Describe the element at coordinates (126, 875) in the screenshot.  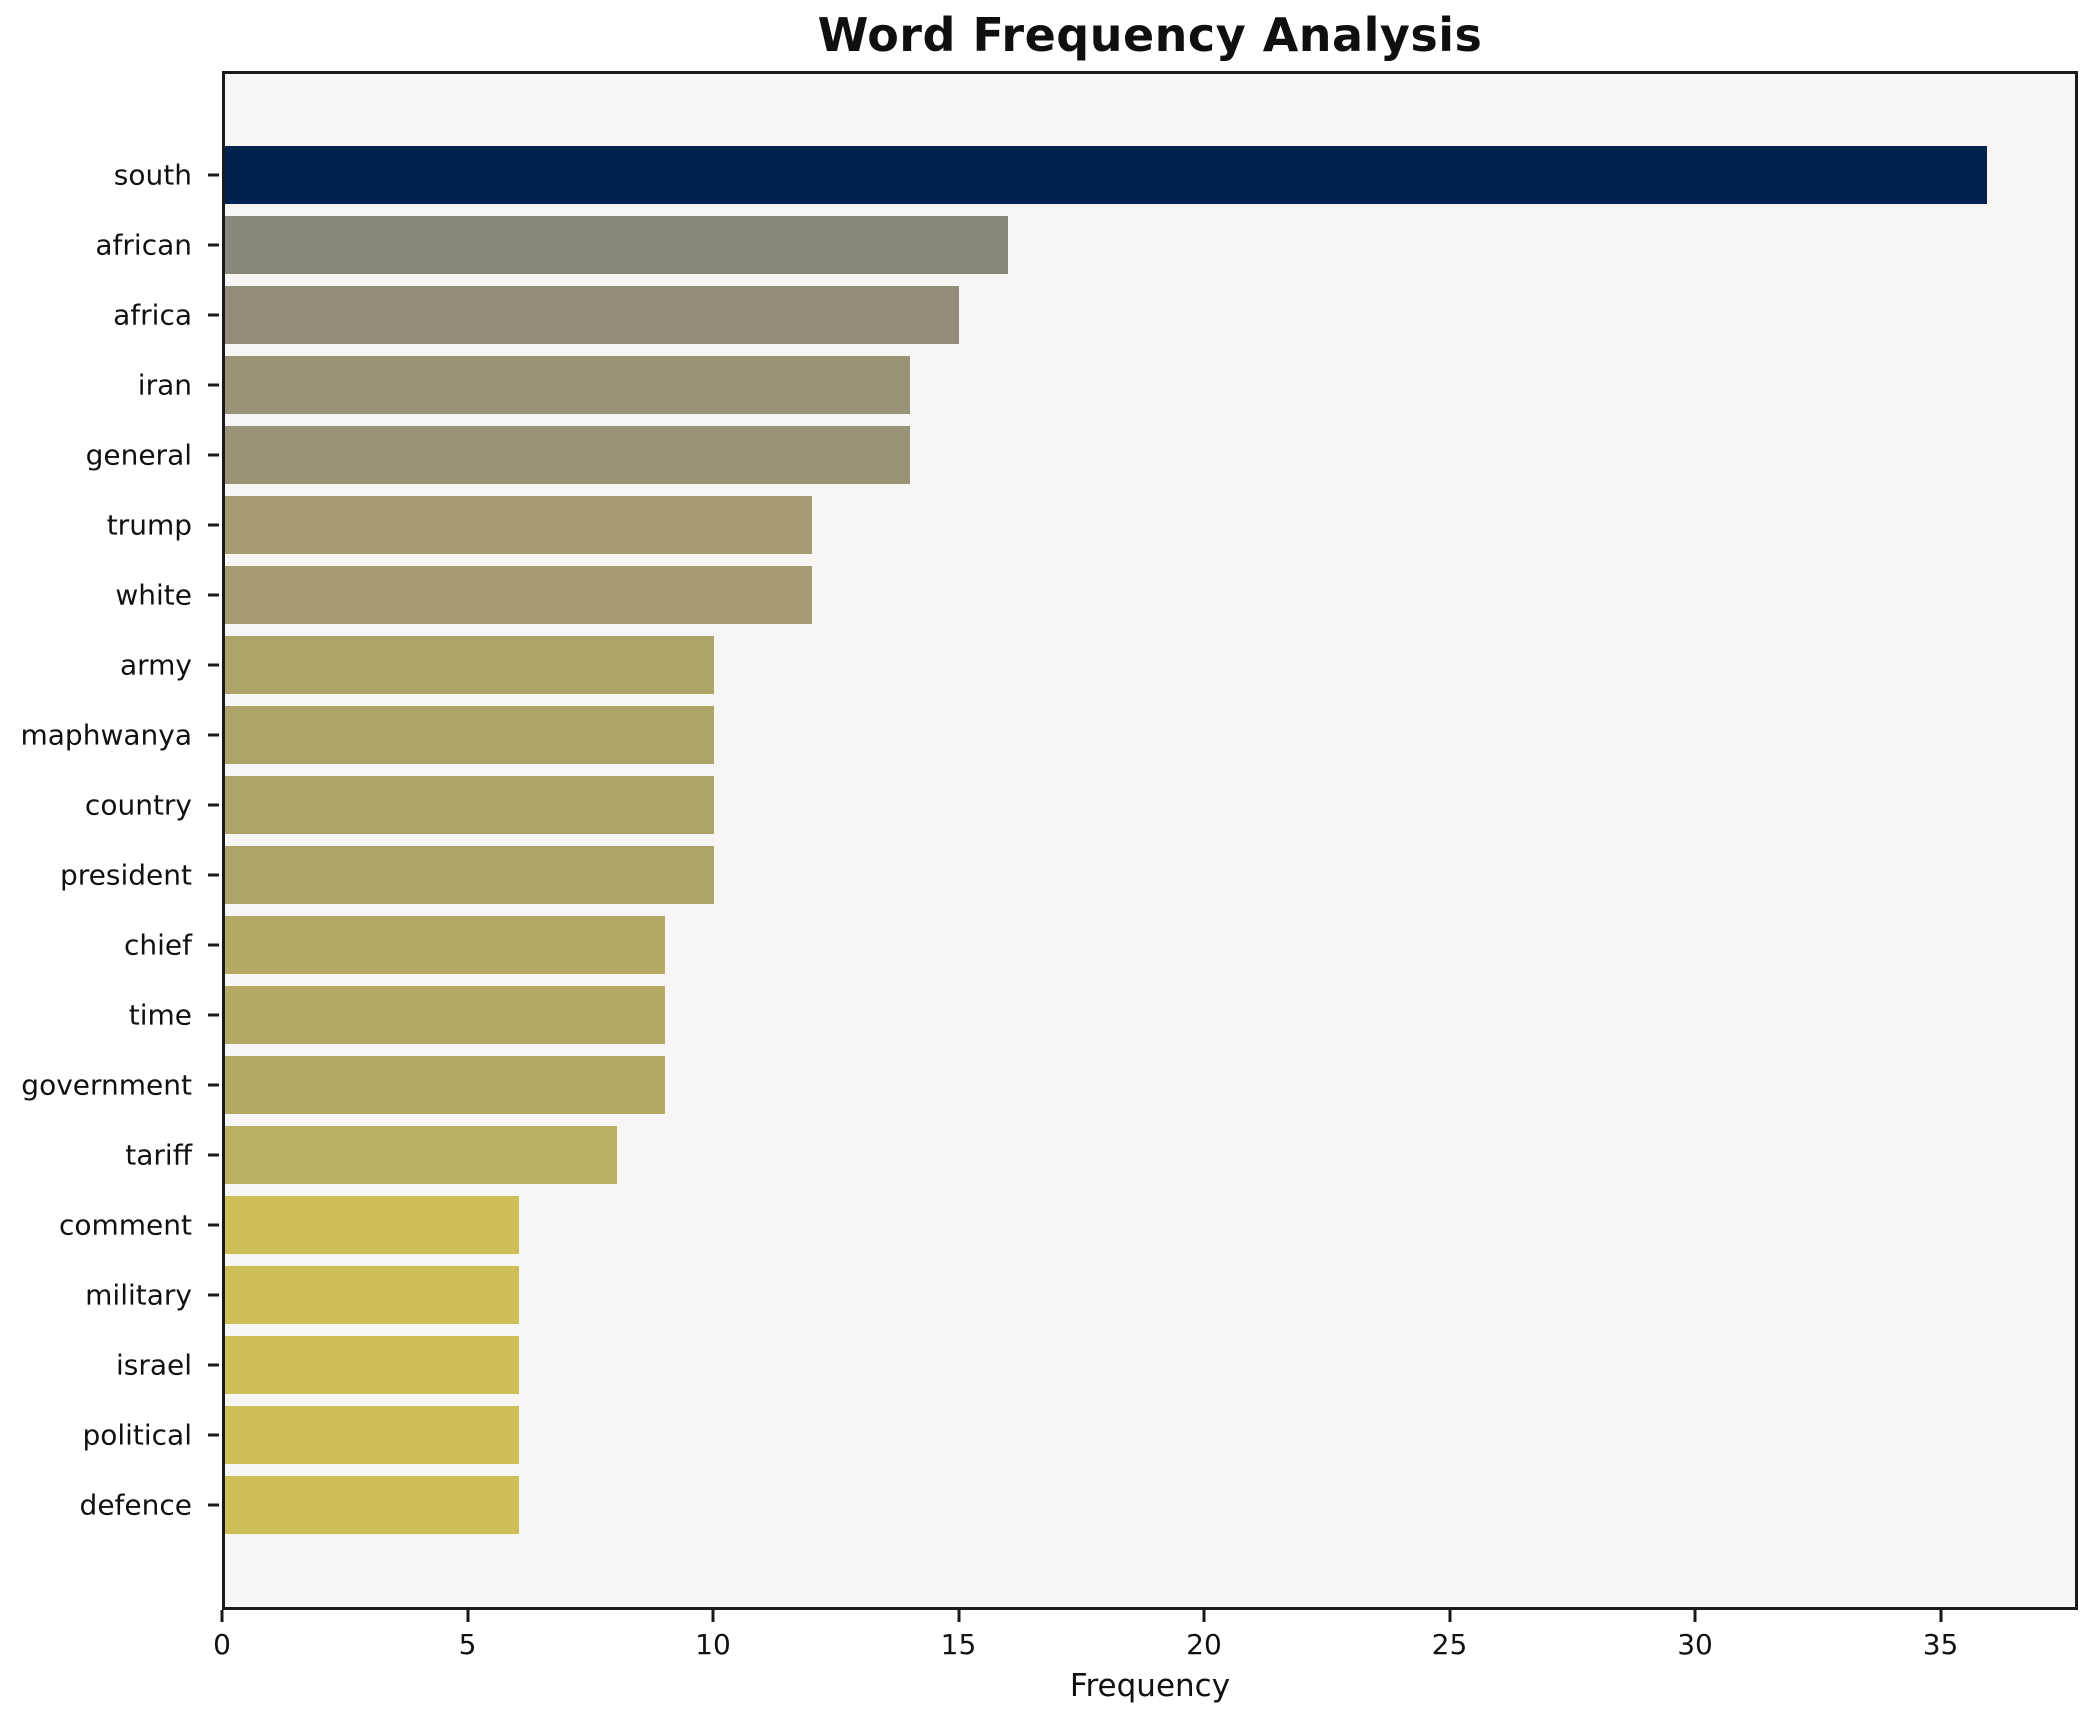
I see `y-tick-label-president: president` at that location.